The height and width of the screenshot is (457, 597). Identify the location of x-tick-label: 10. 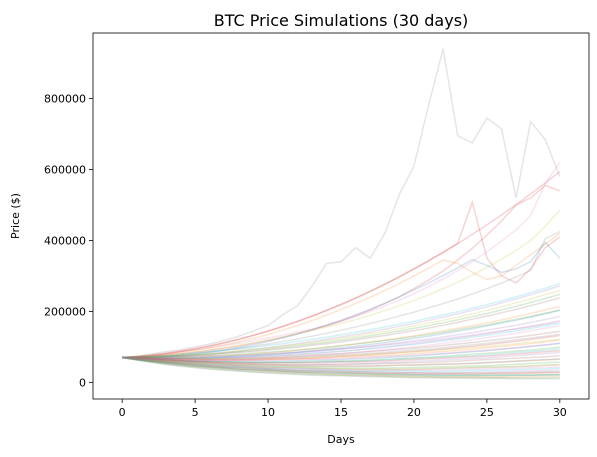
(268, 412).